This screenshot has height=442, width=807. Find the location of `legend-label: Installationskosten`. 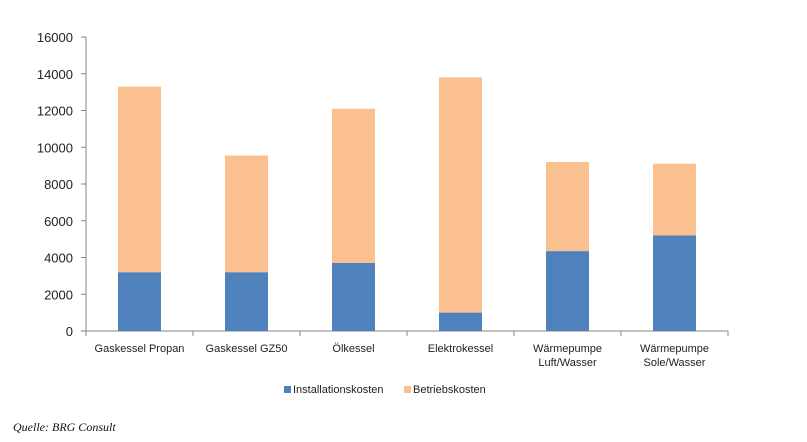

legend-label: Installationskosten is located at coordinates (338, 390).